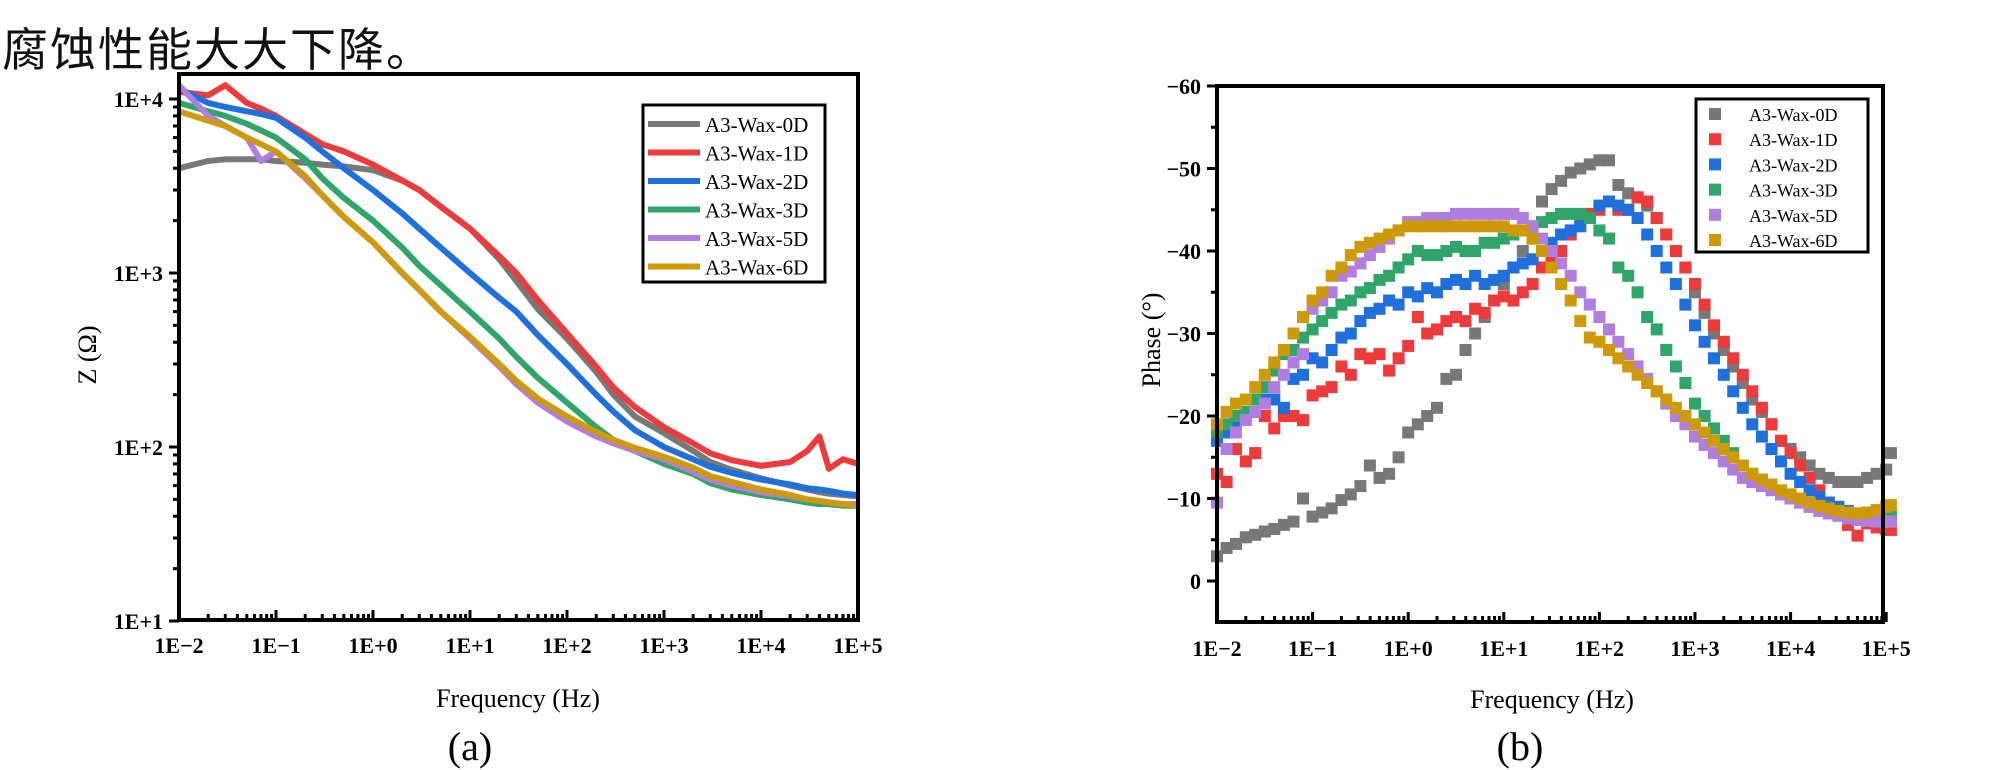  Describe the element at coordinates (1715, 189) in the screenshot. I see `legend-swatch` at that location.